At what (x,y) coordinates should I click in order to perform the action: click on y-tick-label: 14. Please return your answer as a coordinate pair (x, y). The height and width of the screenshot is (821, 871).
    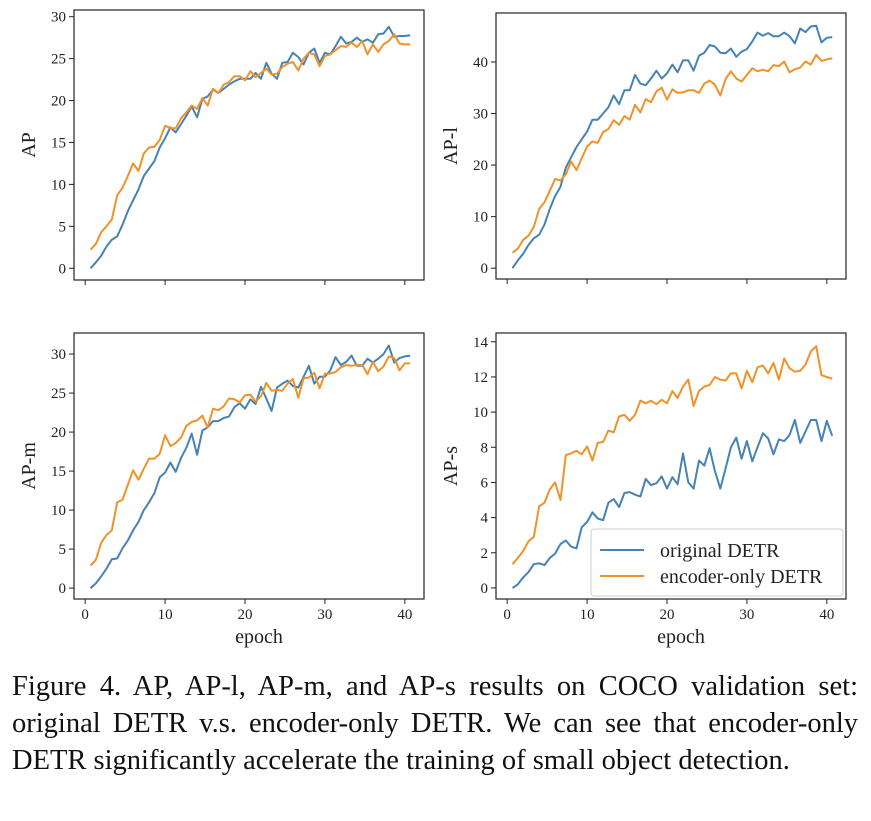
    Looking at the image, I should click on (481, 343).